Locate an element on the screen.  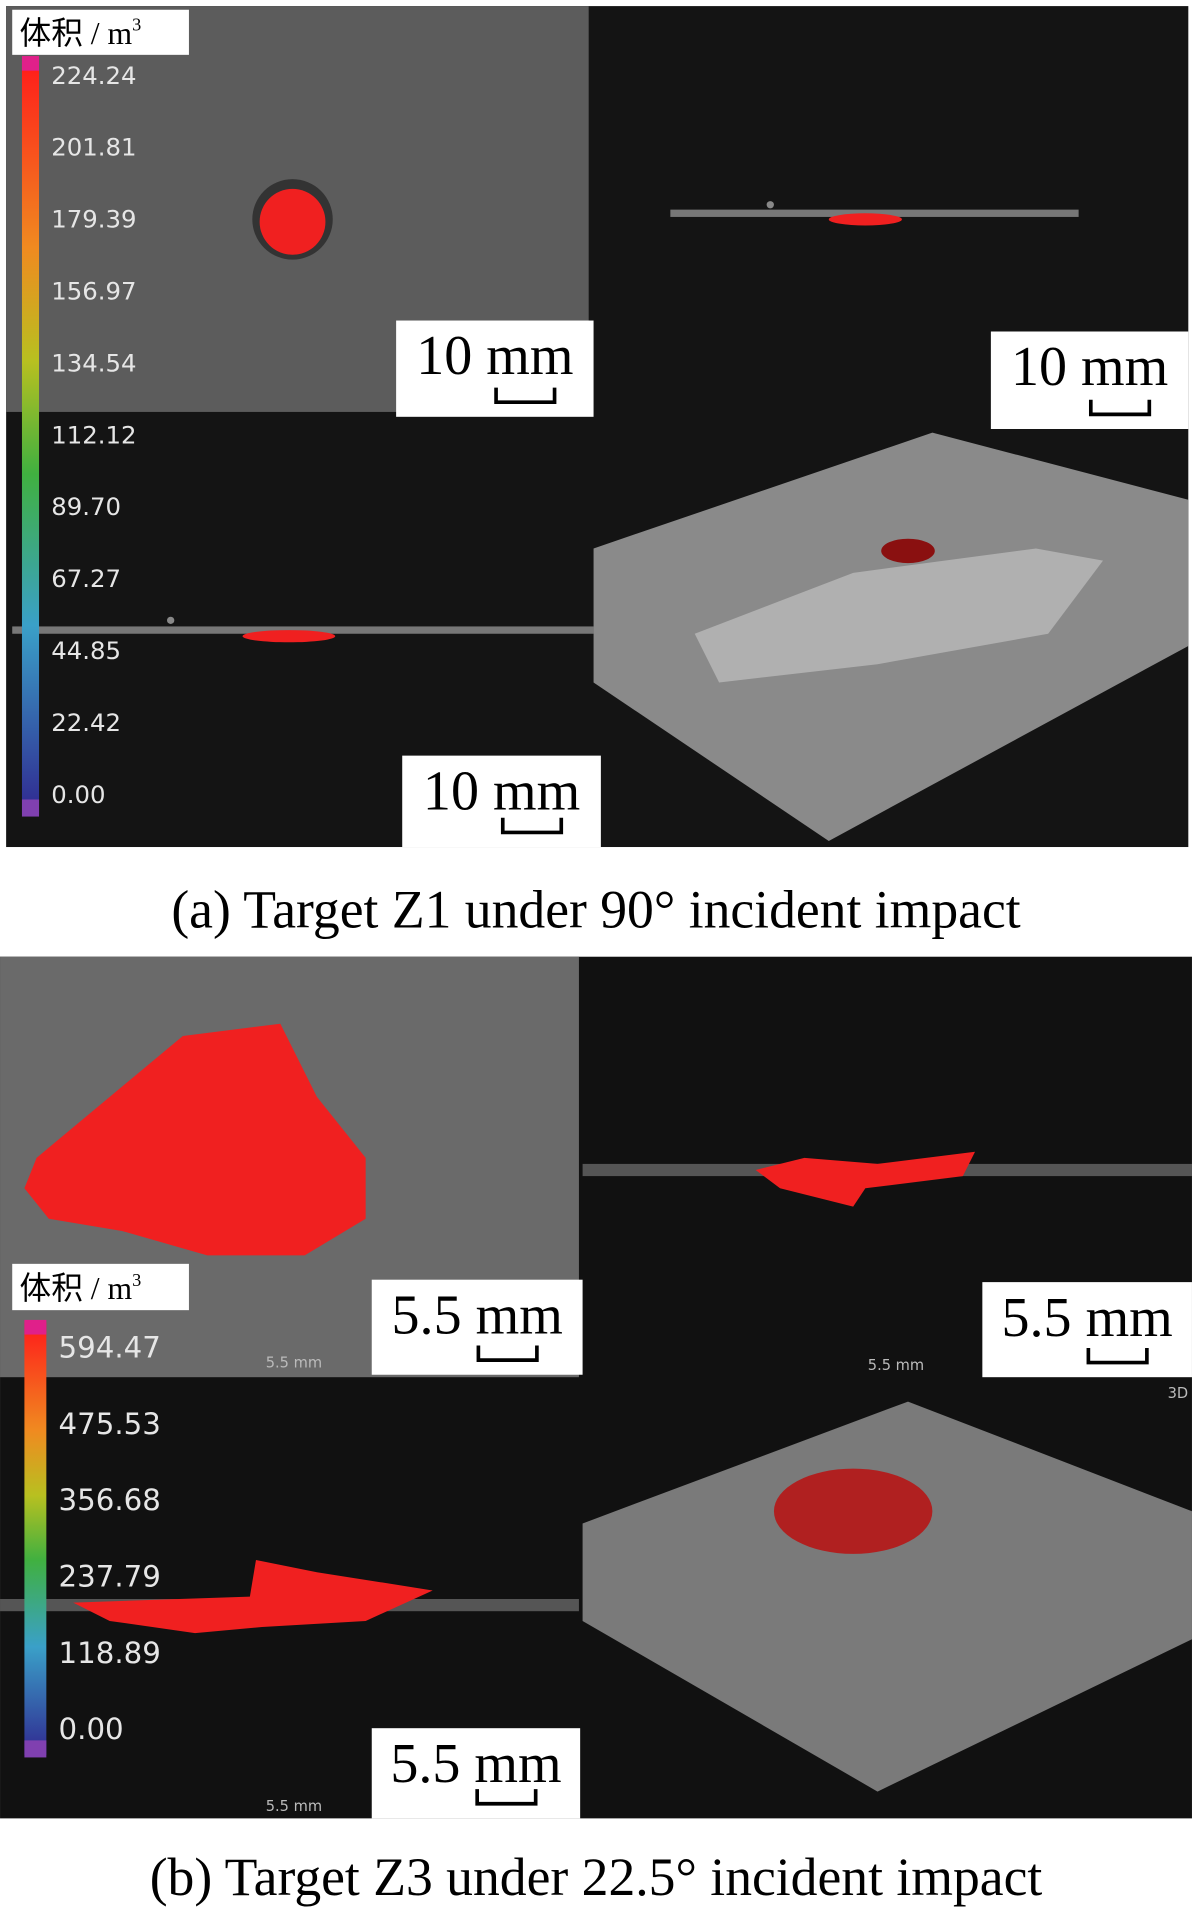
colorbar-tick-label: 594.47 is located at coordinates (110, 1348).